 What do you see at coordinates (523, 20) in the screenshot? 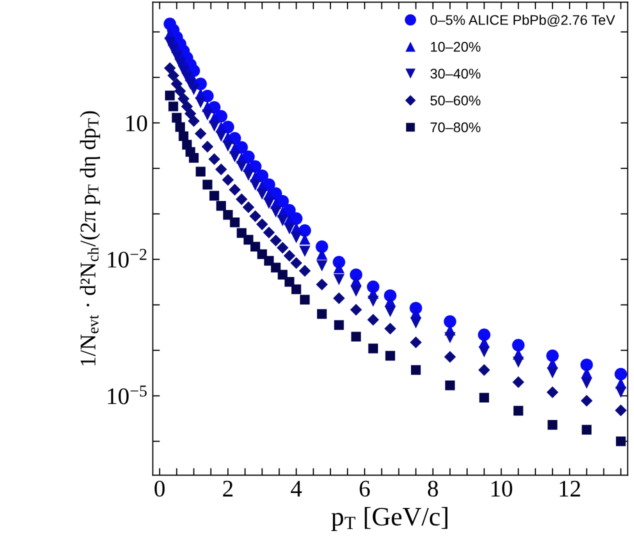
I see `legend-label: 0–5% ALICE PbPb@2.76 TeV` at bounding box center [523, 20].